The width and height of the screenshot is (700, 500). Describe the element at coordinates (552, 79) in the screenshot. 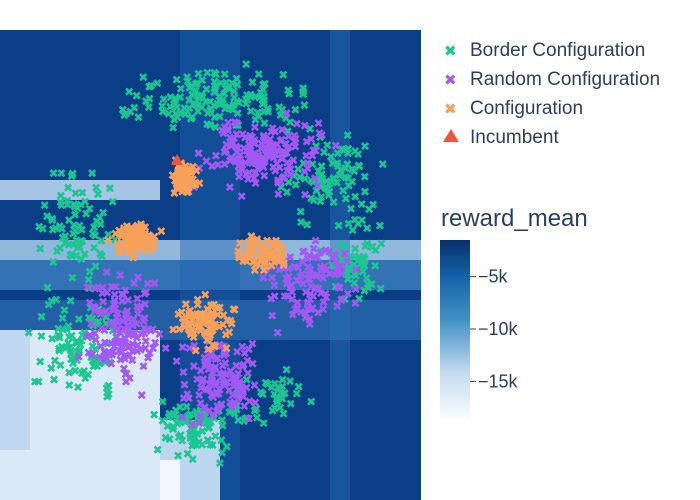

I see `legend-item-random: ✖ Random Configuration` at that location.